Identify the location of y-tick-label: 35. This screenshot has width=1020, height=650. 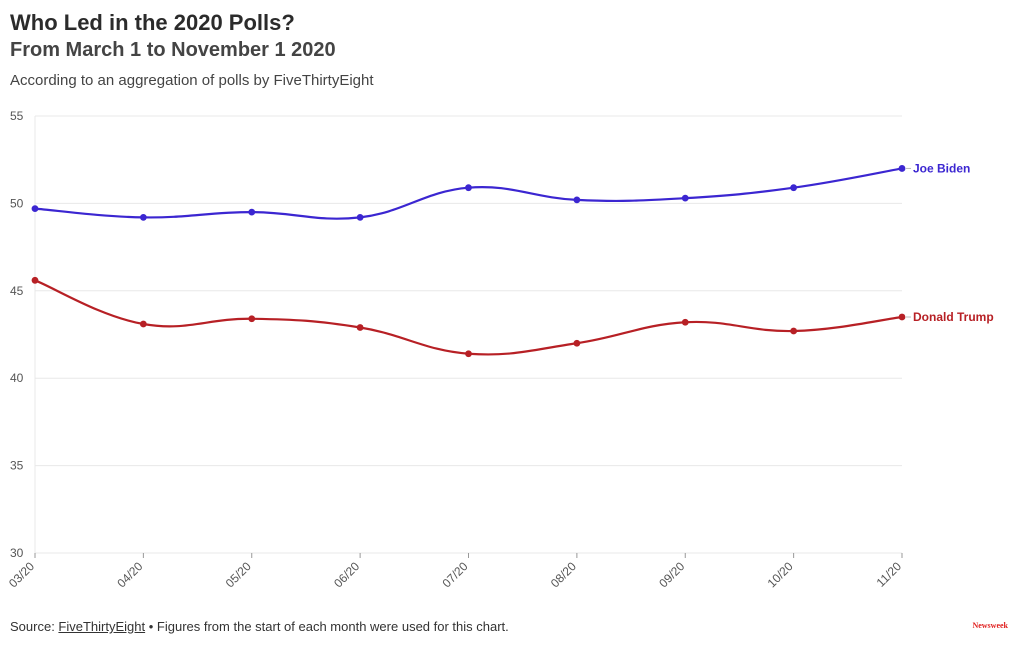
(17, 466).